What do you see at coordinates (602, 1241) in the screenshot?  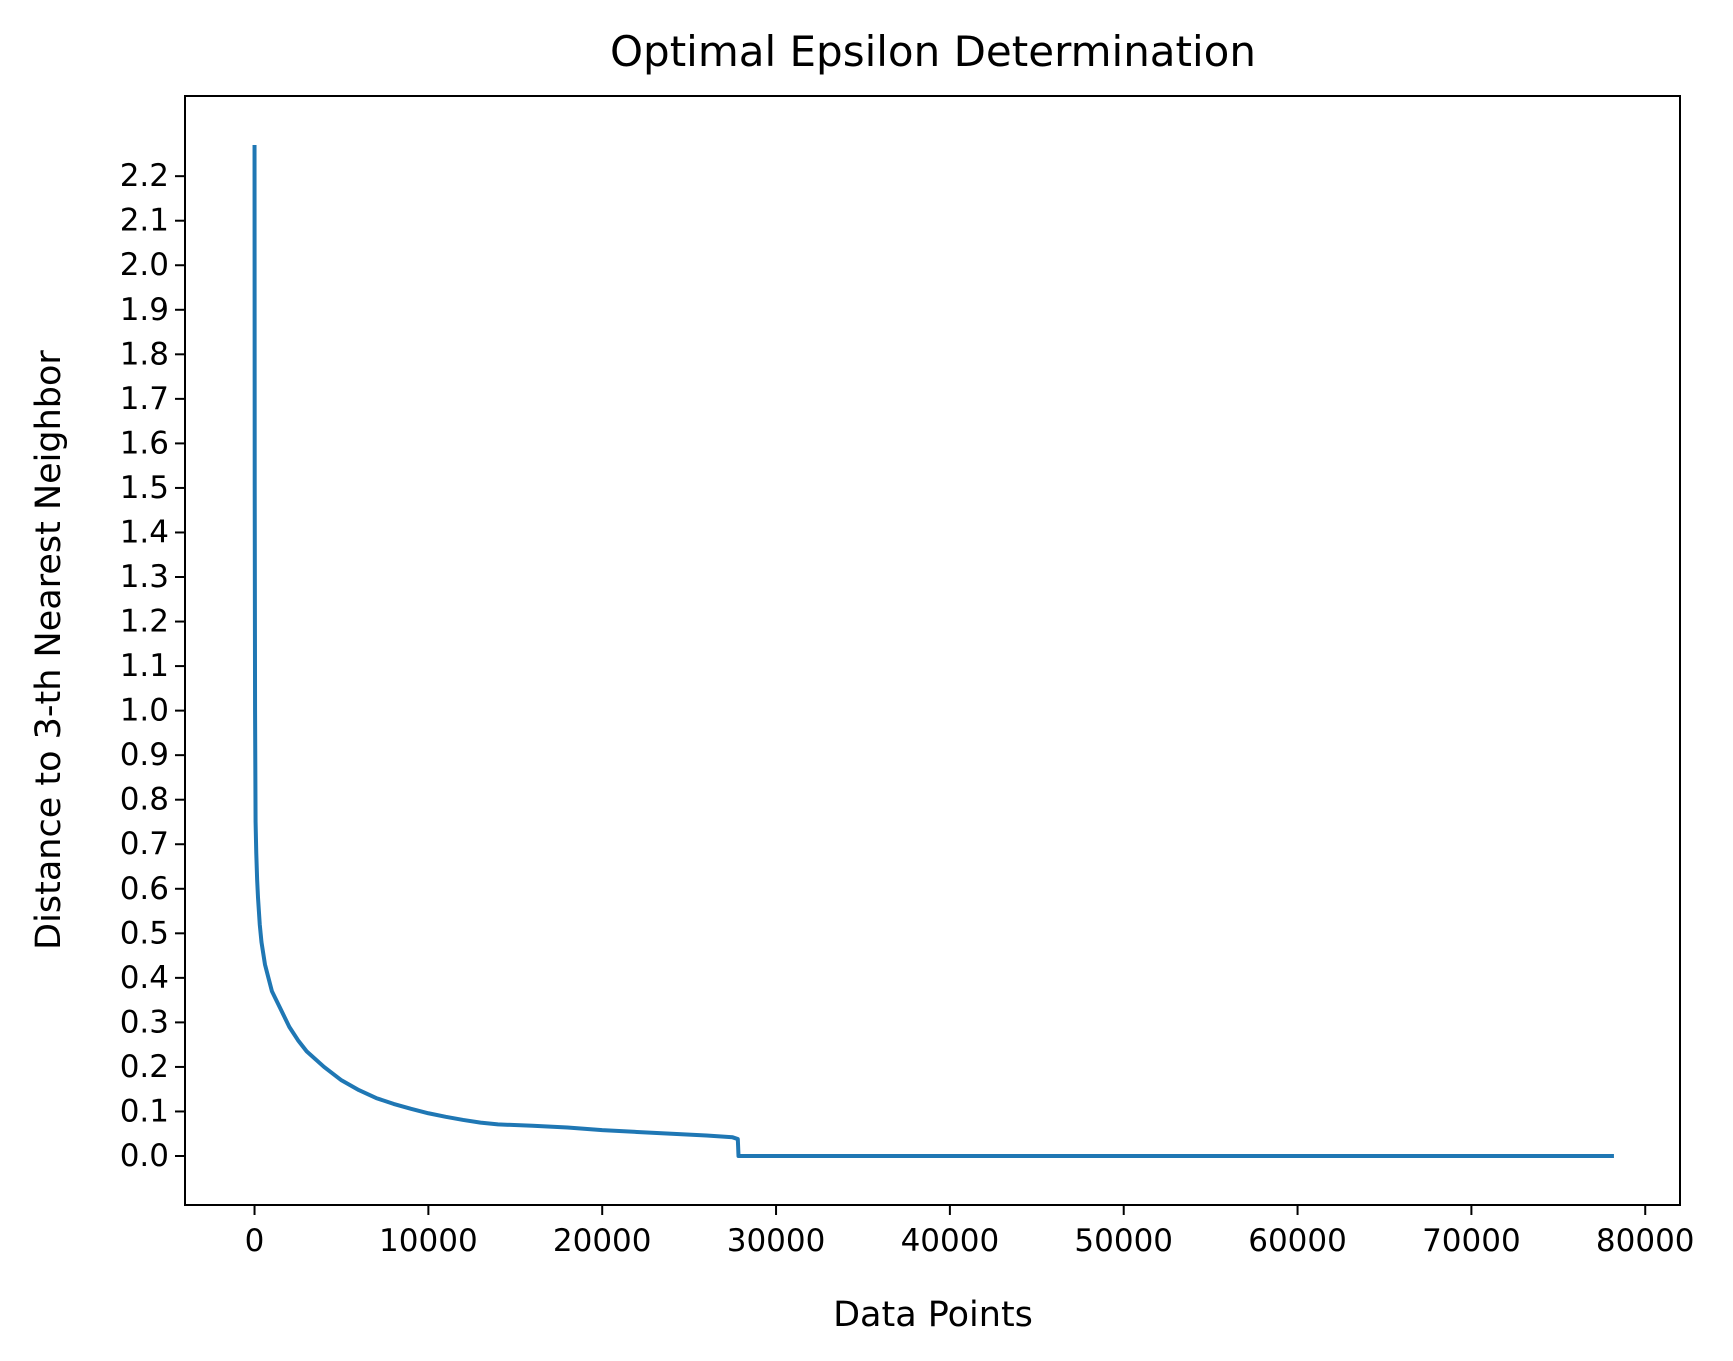 I see `x-tick-label: 20000` at bounding box center [602, 1241].